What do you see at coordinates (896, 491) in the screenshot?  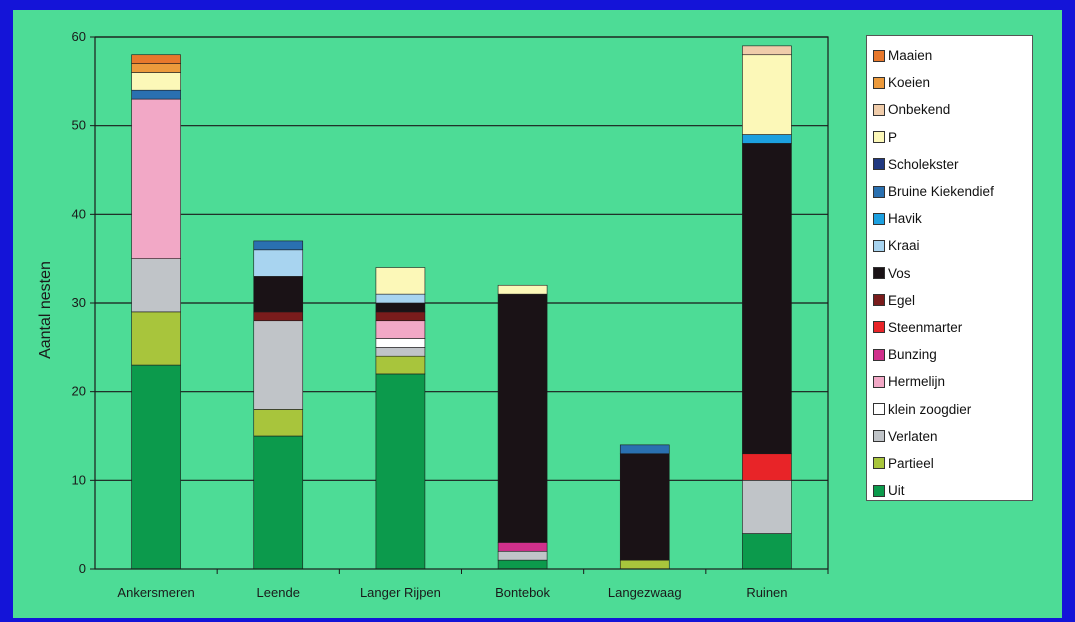 I see `legend-label: Uit` at bounding box center [896, 491].